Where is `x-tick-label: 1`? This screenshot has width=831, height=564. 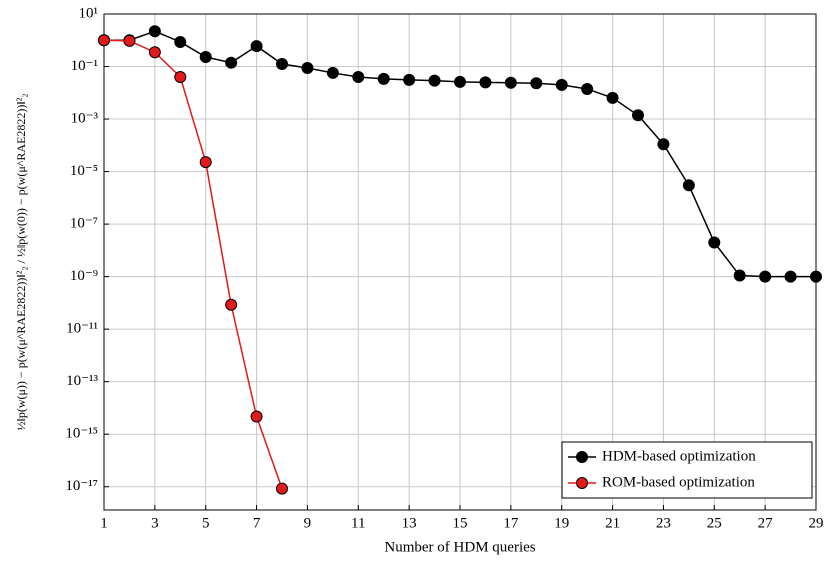
x-tick-label: 1 is located at coordinates (104, 523).